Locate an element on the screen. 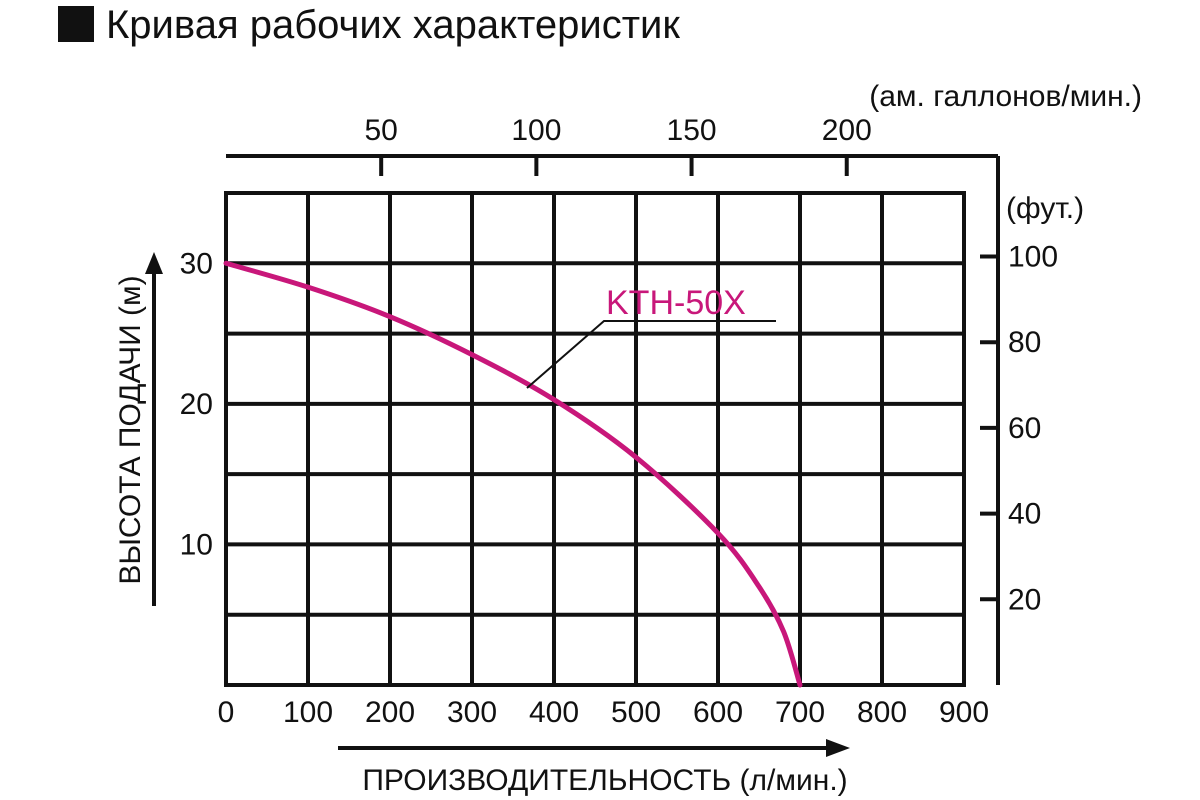  series-callout-leader is located at coordinates (651, 354).